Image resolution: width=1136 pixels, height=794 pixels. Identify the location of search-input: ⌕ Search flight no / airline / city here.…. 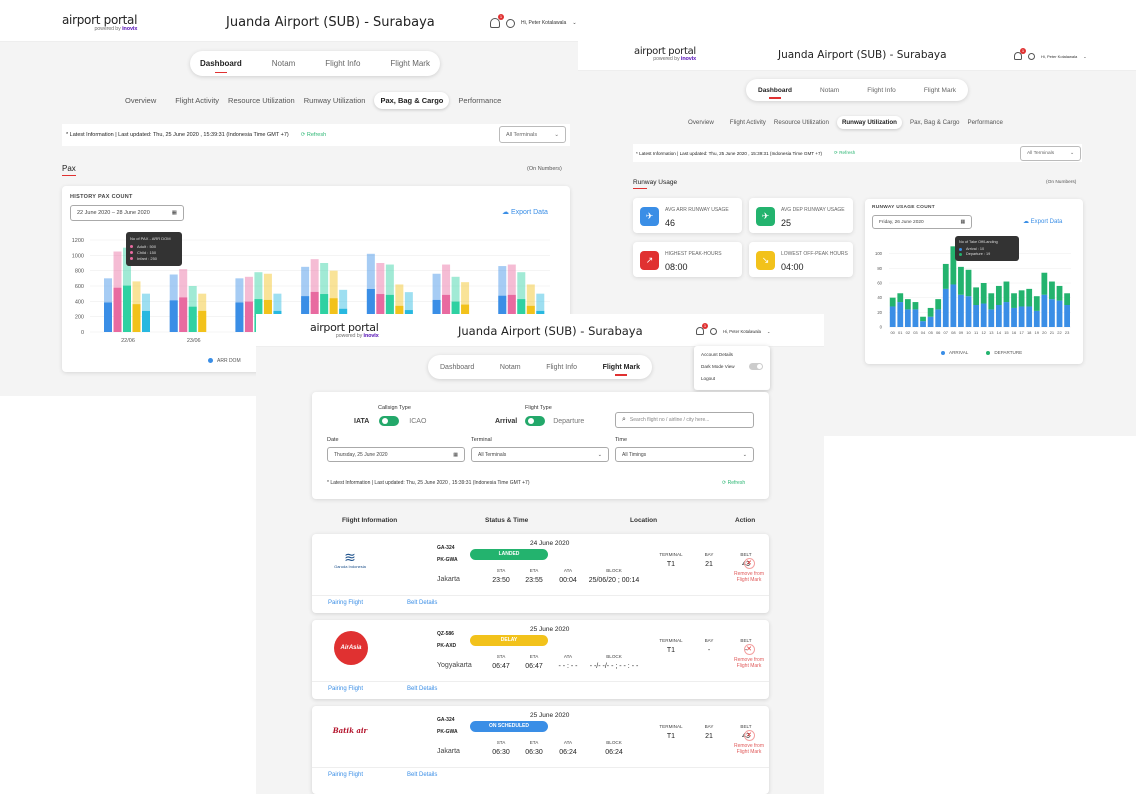
(684, 420).